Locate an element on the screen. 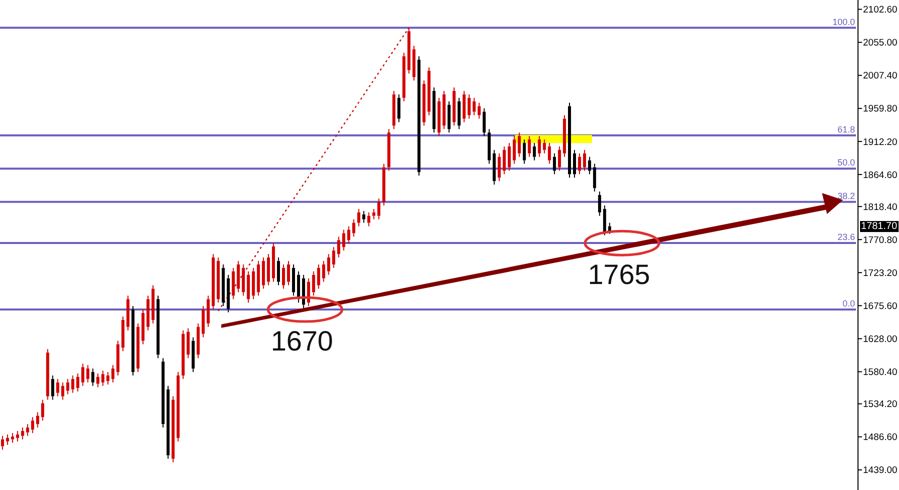 The image size is (899, 490). y-tick-label: 1675.60 is located at coordinates (880, 306).